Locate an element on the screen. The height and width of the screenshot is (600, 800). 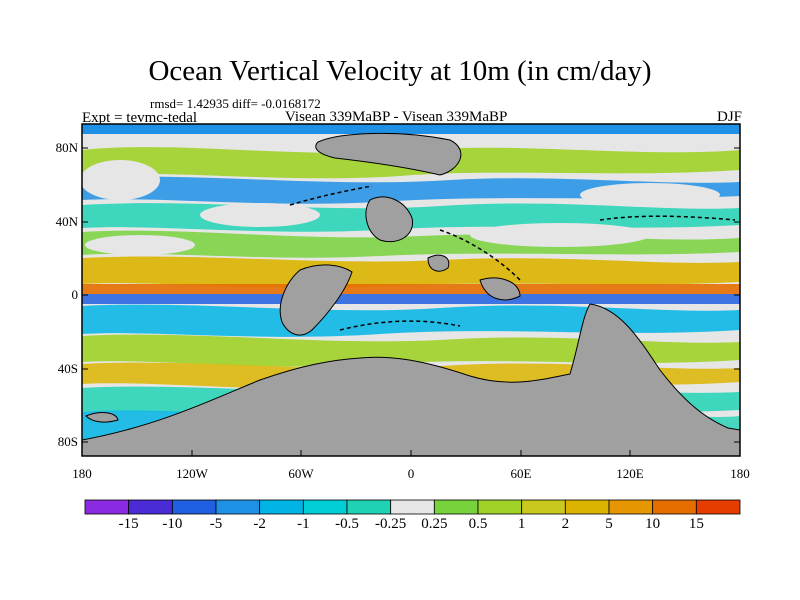
colorbar-label: 1 is located at coordinates (521, 524).